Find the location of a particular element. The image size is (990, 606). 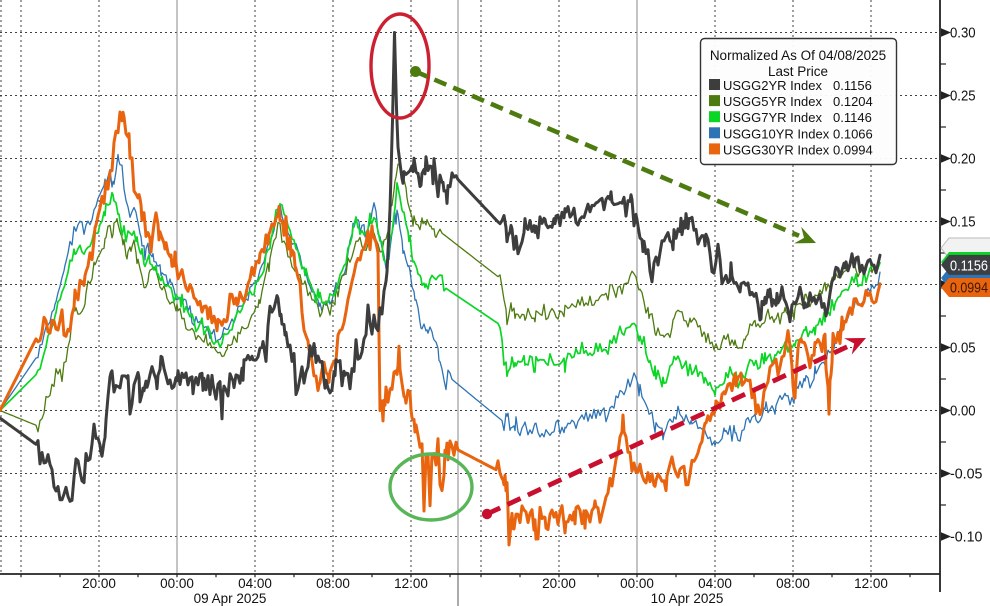

svg-text: 0.25 is located at coordinates (963, 97).